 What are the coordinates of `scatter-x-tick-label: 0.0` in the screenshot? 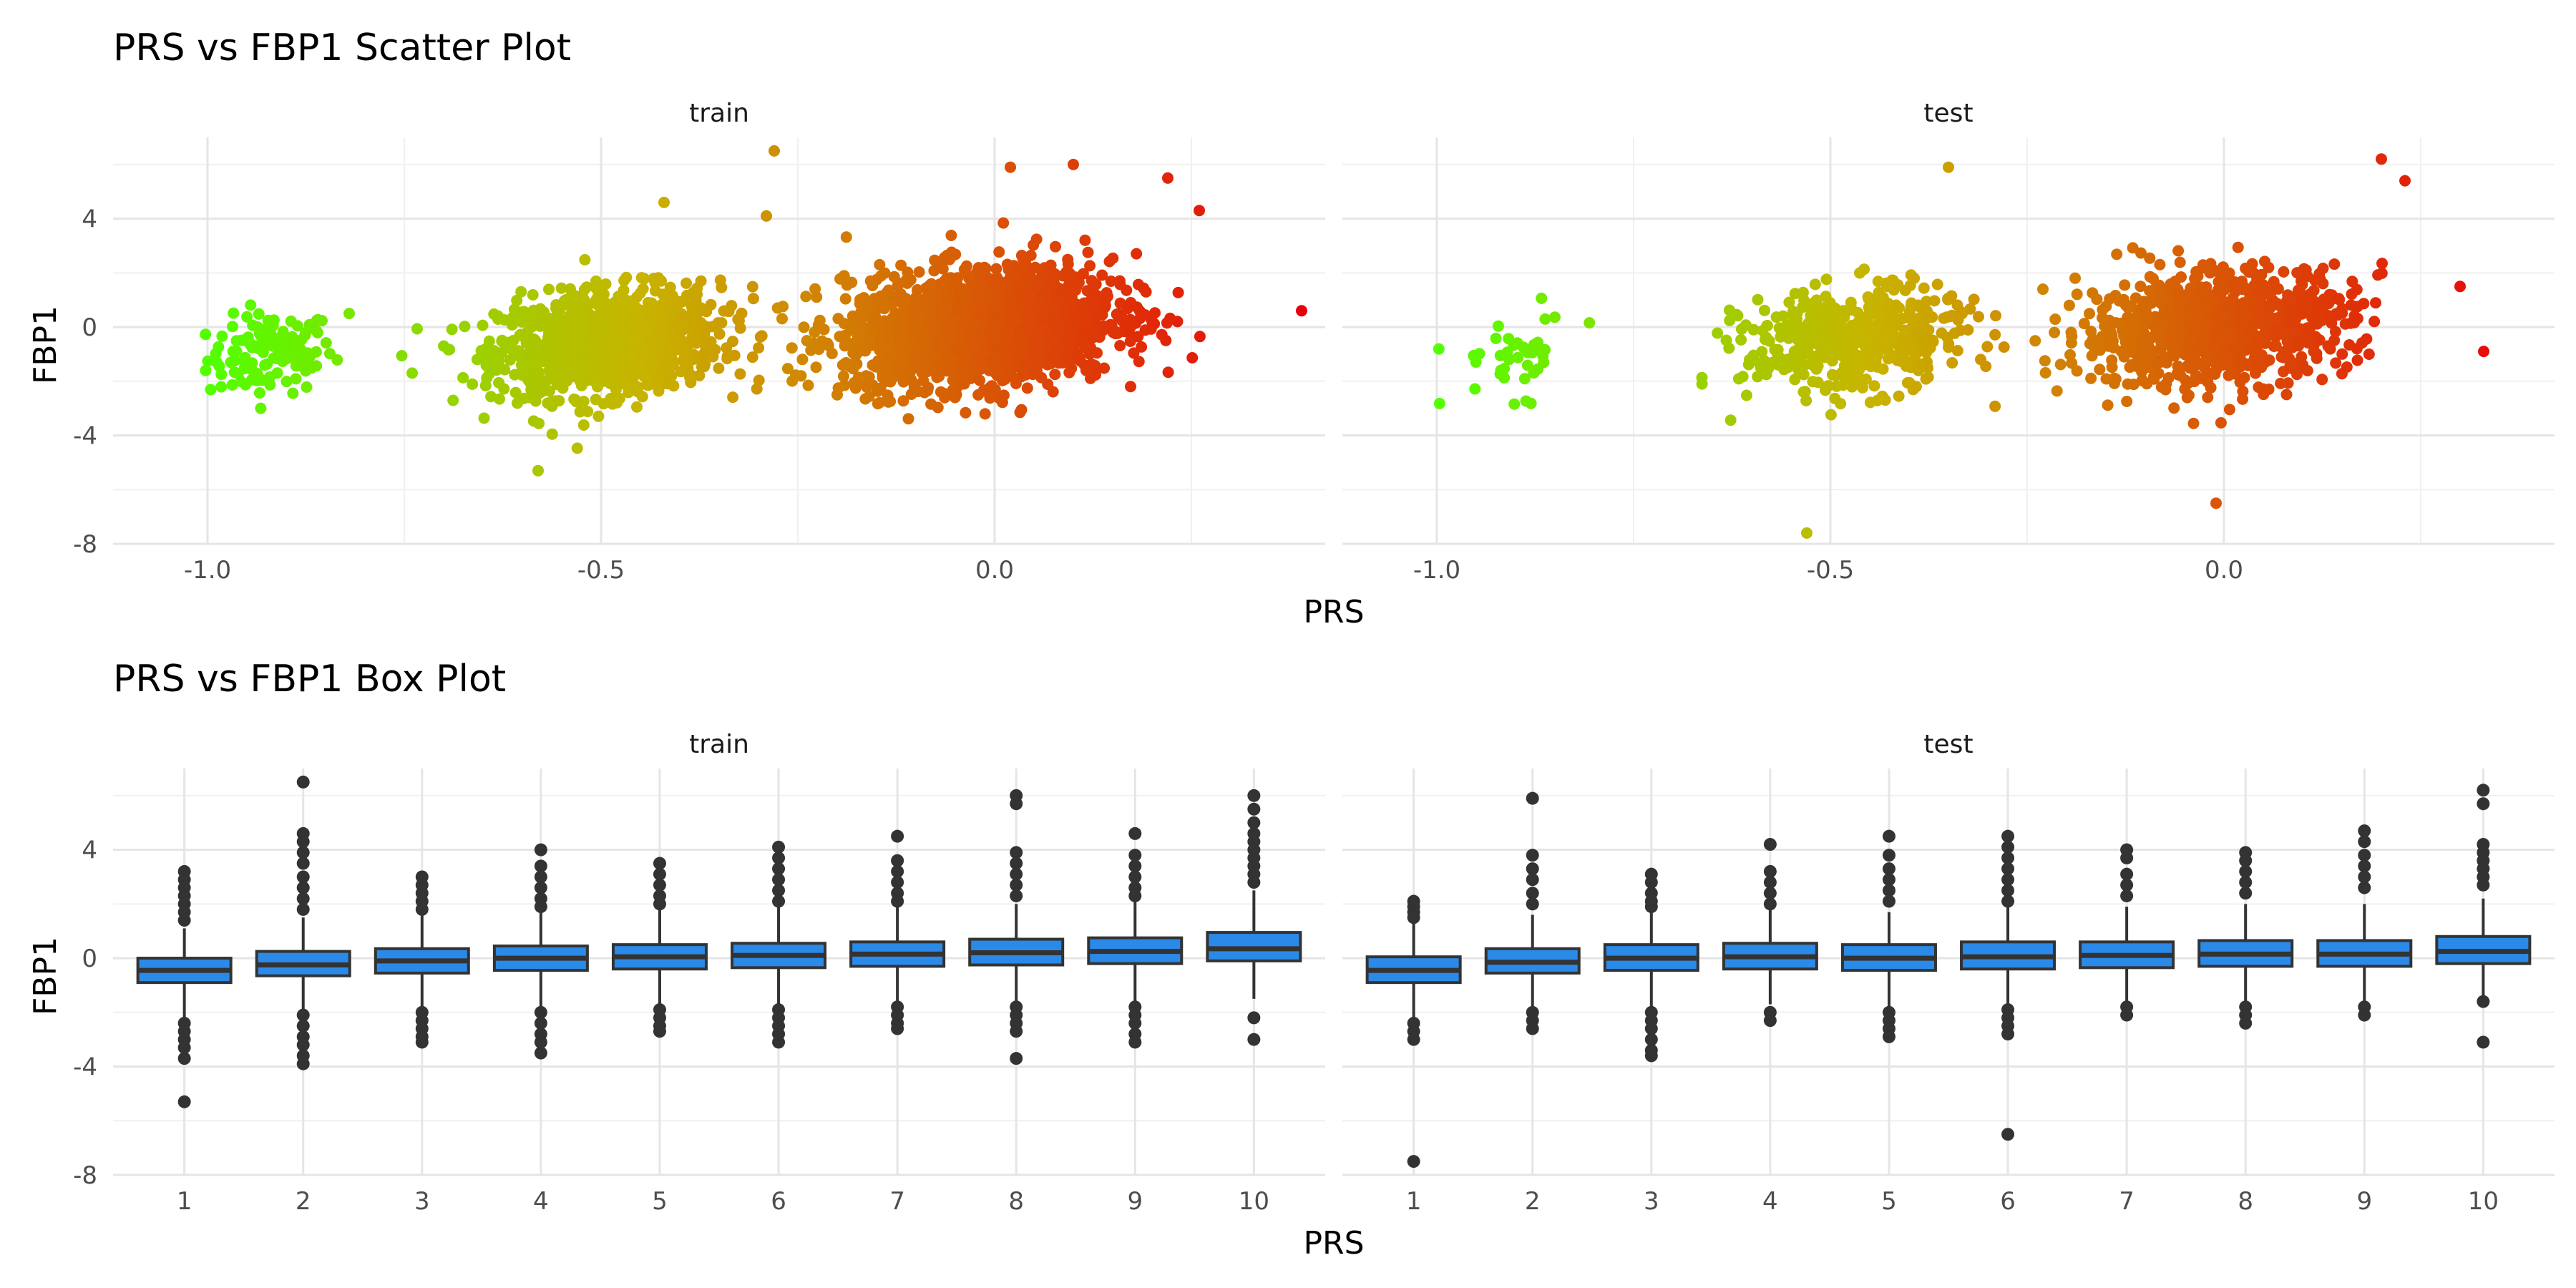 It's located at (994, 570).